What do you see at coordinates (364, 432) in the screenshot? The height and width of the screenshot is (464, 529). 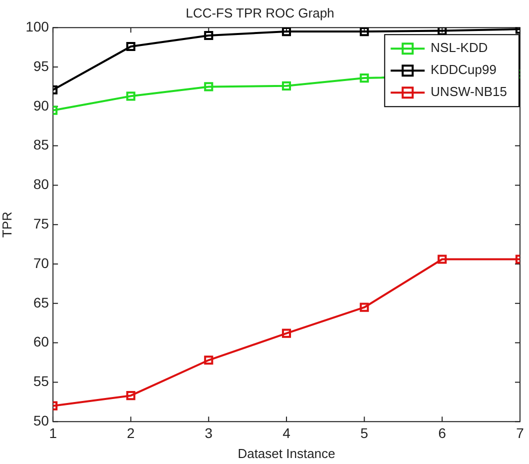 I see `x-tick-label: 5` at bounding box center [364, 432].